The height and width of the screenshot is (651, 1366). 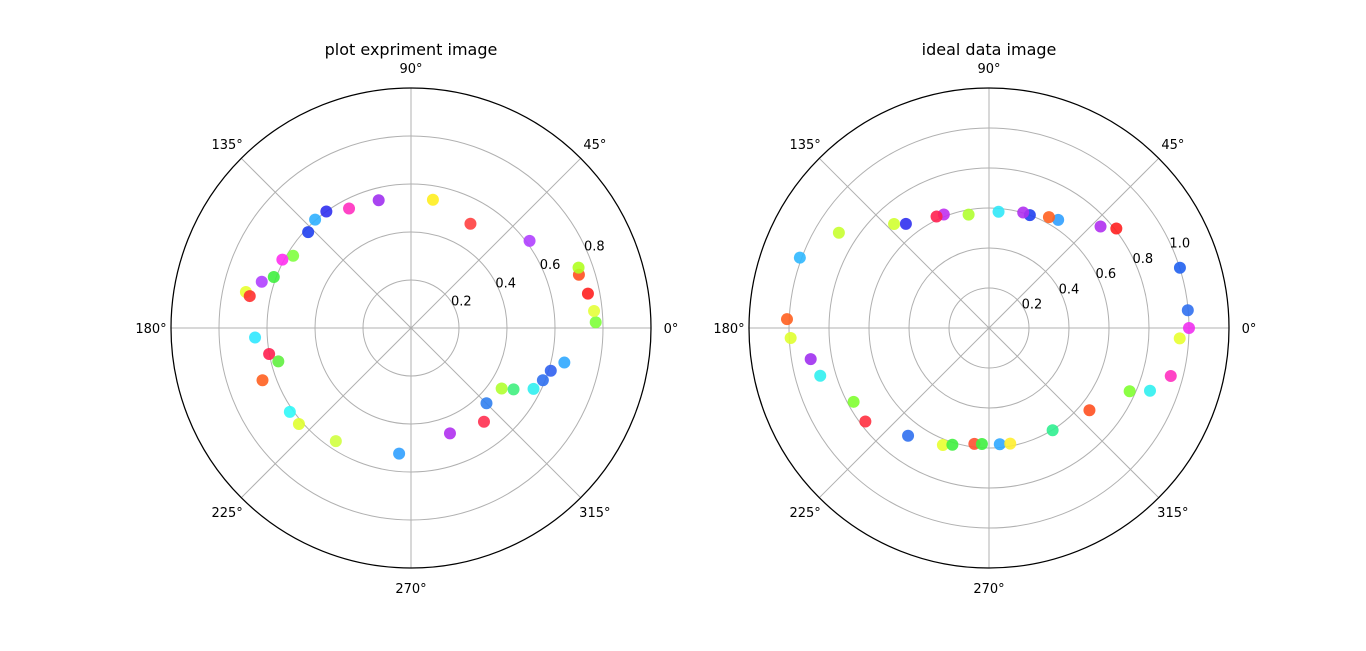 I want to click on chart-title: ideal data image, so click(x=989, y=49).